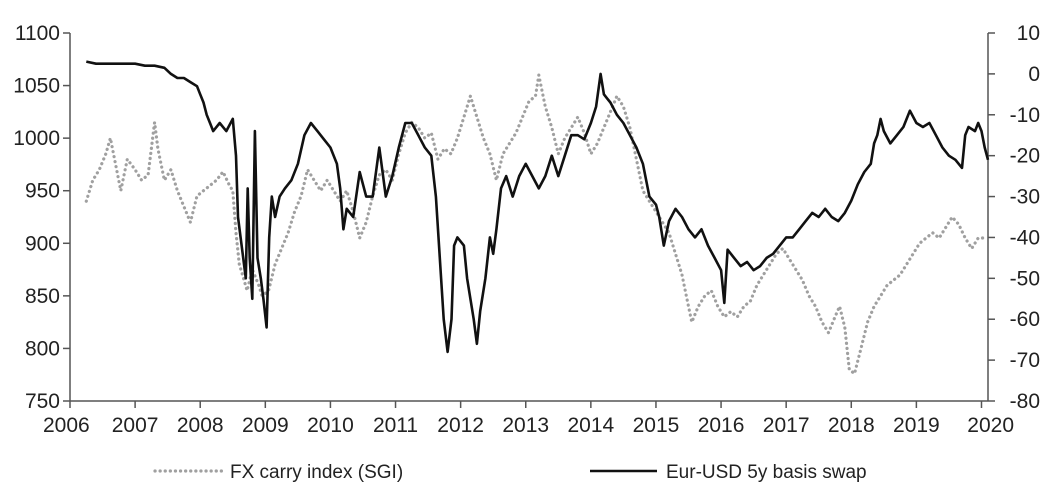 The image size is (1050, 492). I want to click on x-tick-label: 2019, so click(916, 425).